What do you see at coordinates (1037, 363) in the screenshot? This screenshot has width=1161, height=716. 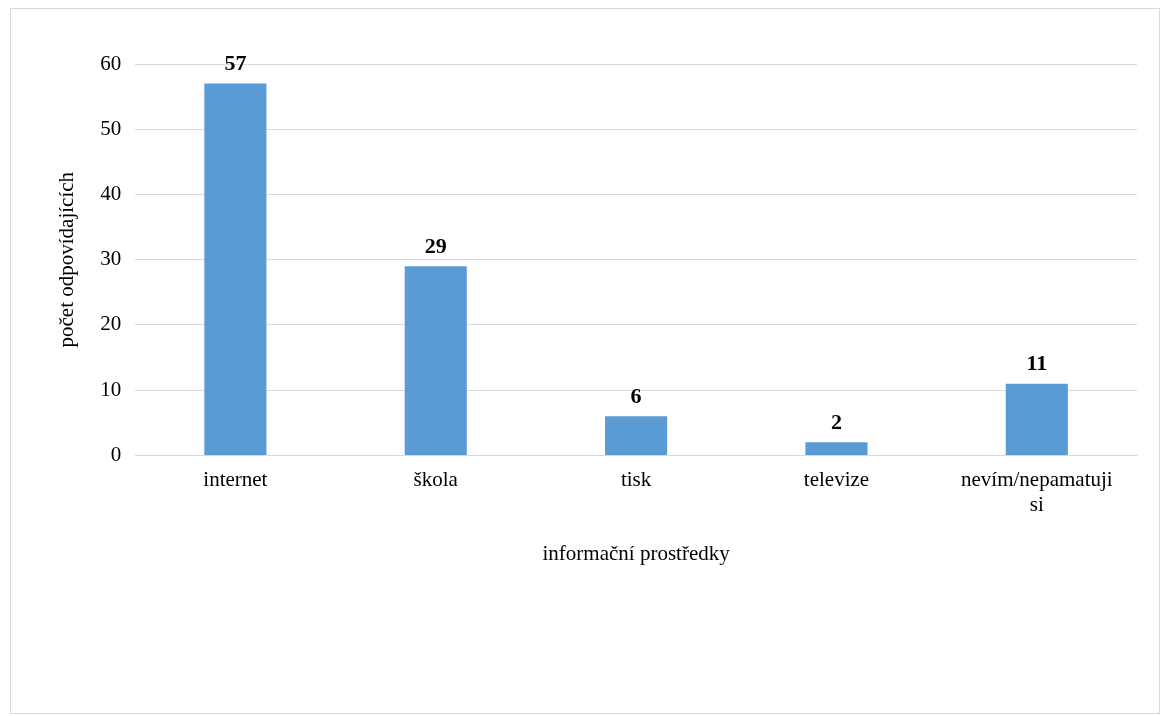 I see `data-label: 11` at bounding box center [1037, 363].